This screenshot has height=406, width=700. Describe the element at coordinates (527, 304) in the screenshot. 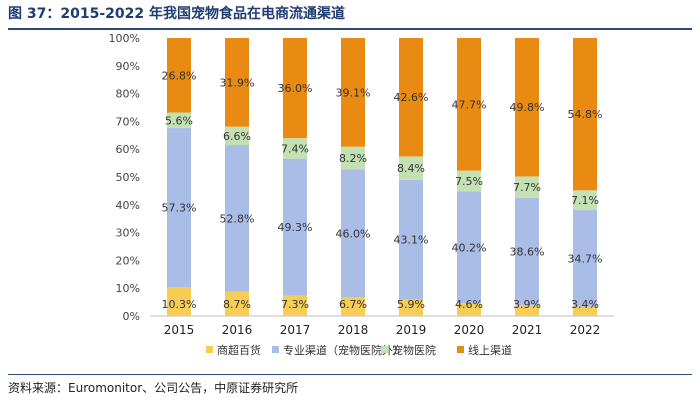

I see `data-label: 3.9%` at that location.